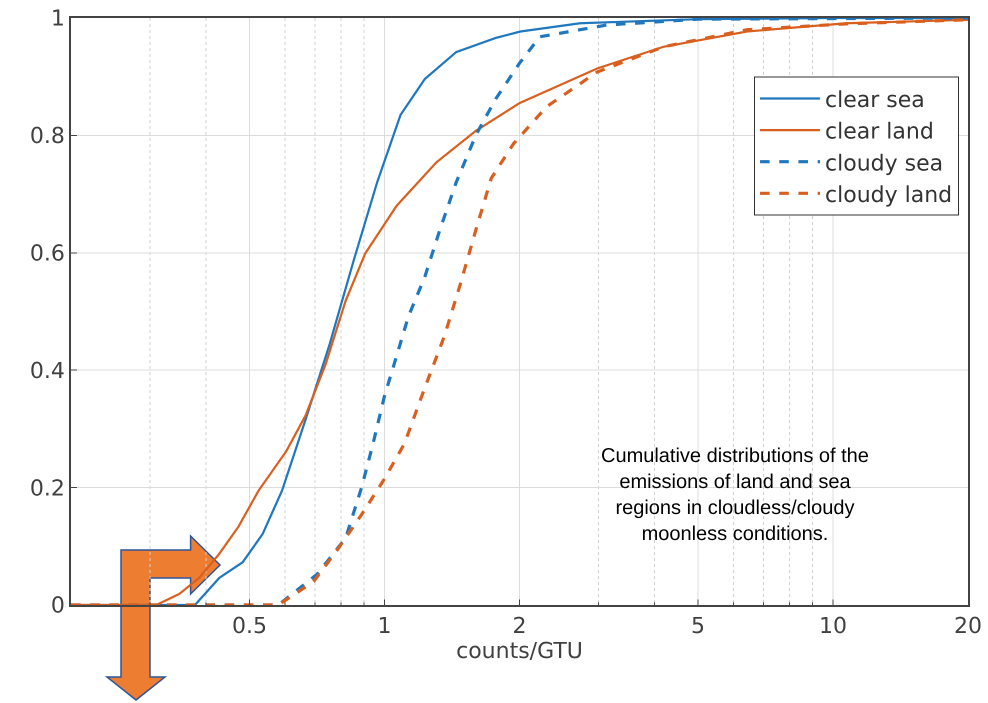 Image resolution: width=988 pixels, height=703 pixels. I want to click on x-tick-label: 2, so click(519, 627).